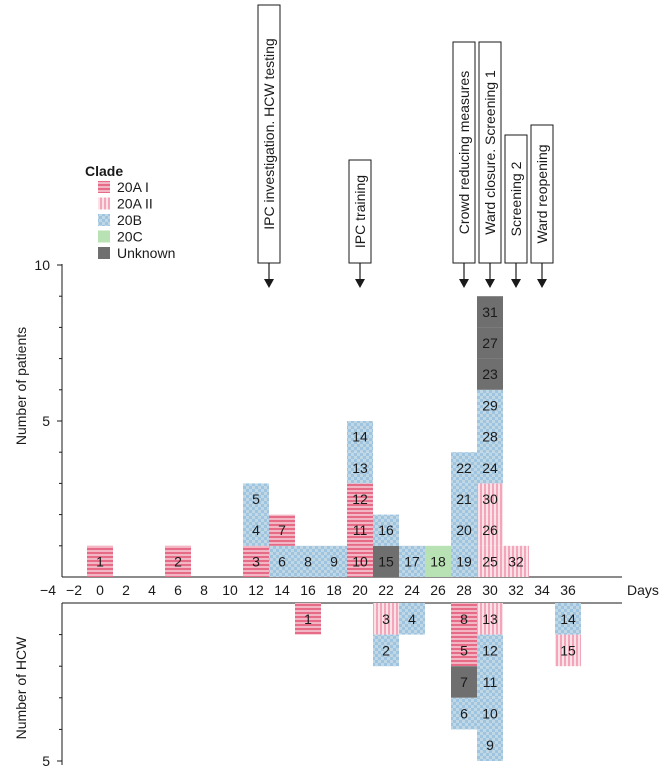 Image resolution: width=665 pixels, height=770 pixels. Describe the element at coordinates (516, 590) in the screenshot. I see `x-tick-label: 32` at that location.